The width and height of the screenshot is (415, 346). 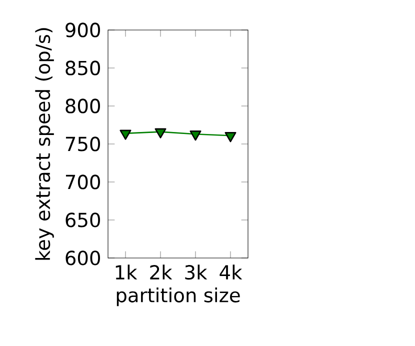 I want to click on y-tick-label: 600, so click(x=83, y=258).